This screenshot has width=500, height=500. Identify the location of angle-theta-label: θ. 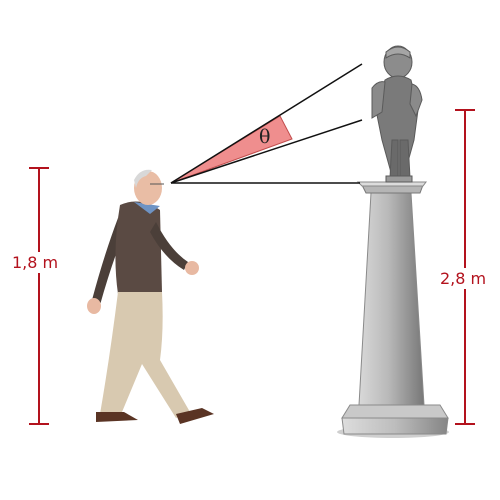
(265, 137).